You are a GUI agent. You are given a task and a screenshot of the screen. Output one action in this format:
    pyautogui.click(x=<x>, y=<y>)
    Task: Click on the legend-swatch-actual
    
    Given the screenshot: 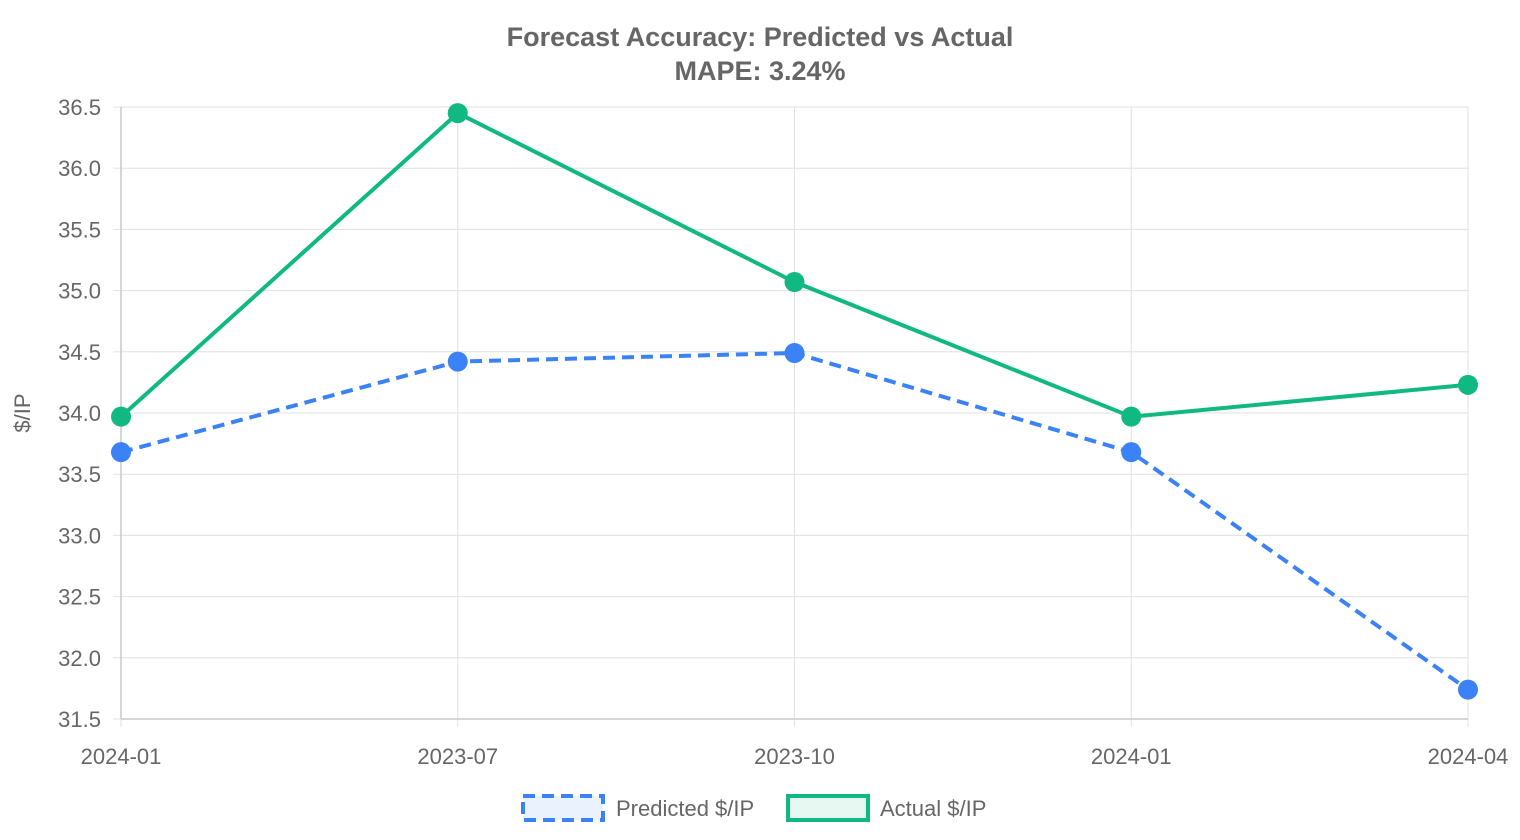 What is the action you would take?
    pyautogui.click(x=828, y=808)
    